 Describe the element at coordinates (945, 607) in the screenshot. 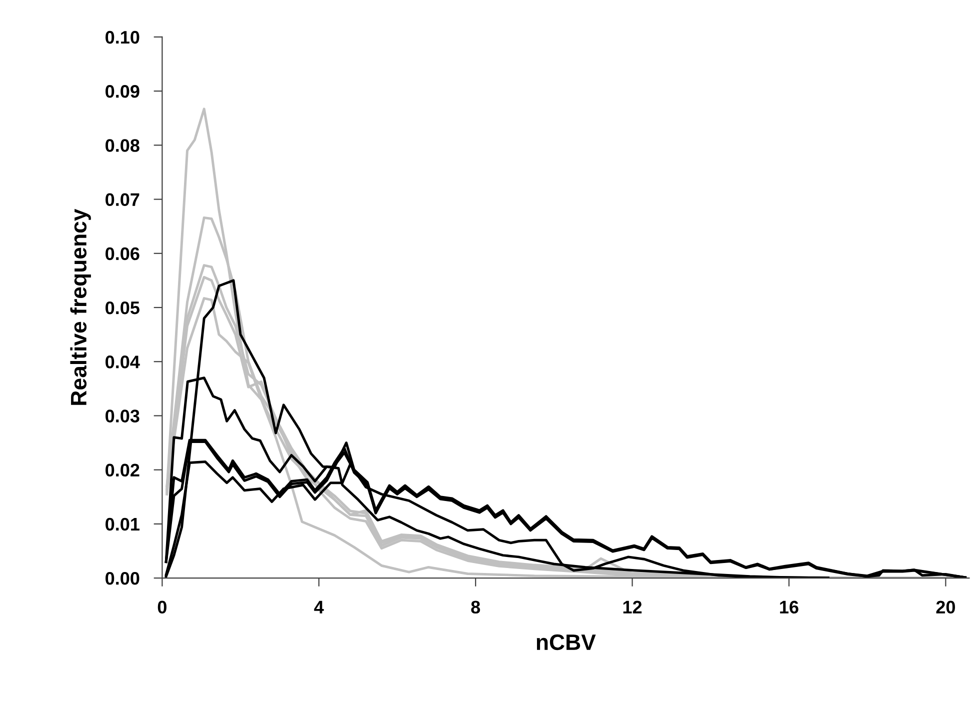

I see `x-tick-label: 20` at that location.